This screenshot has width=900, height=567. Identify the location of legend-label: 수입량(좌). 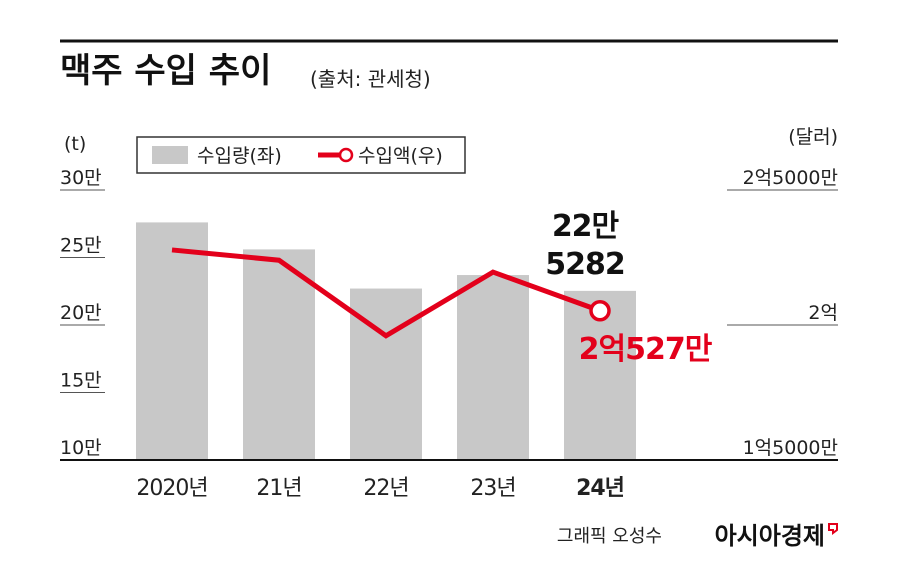
(239, 156).